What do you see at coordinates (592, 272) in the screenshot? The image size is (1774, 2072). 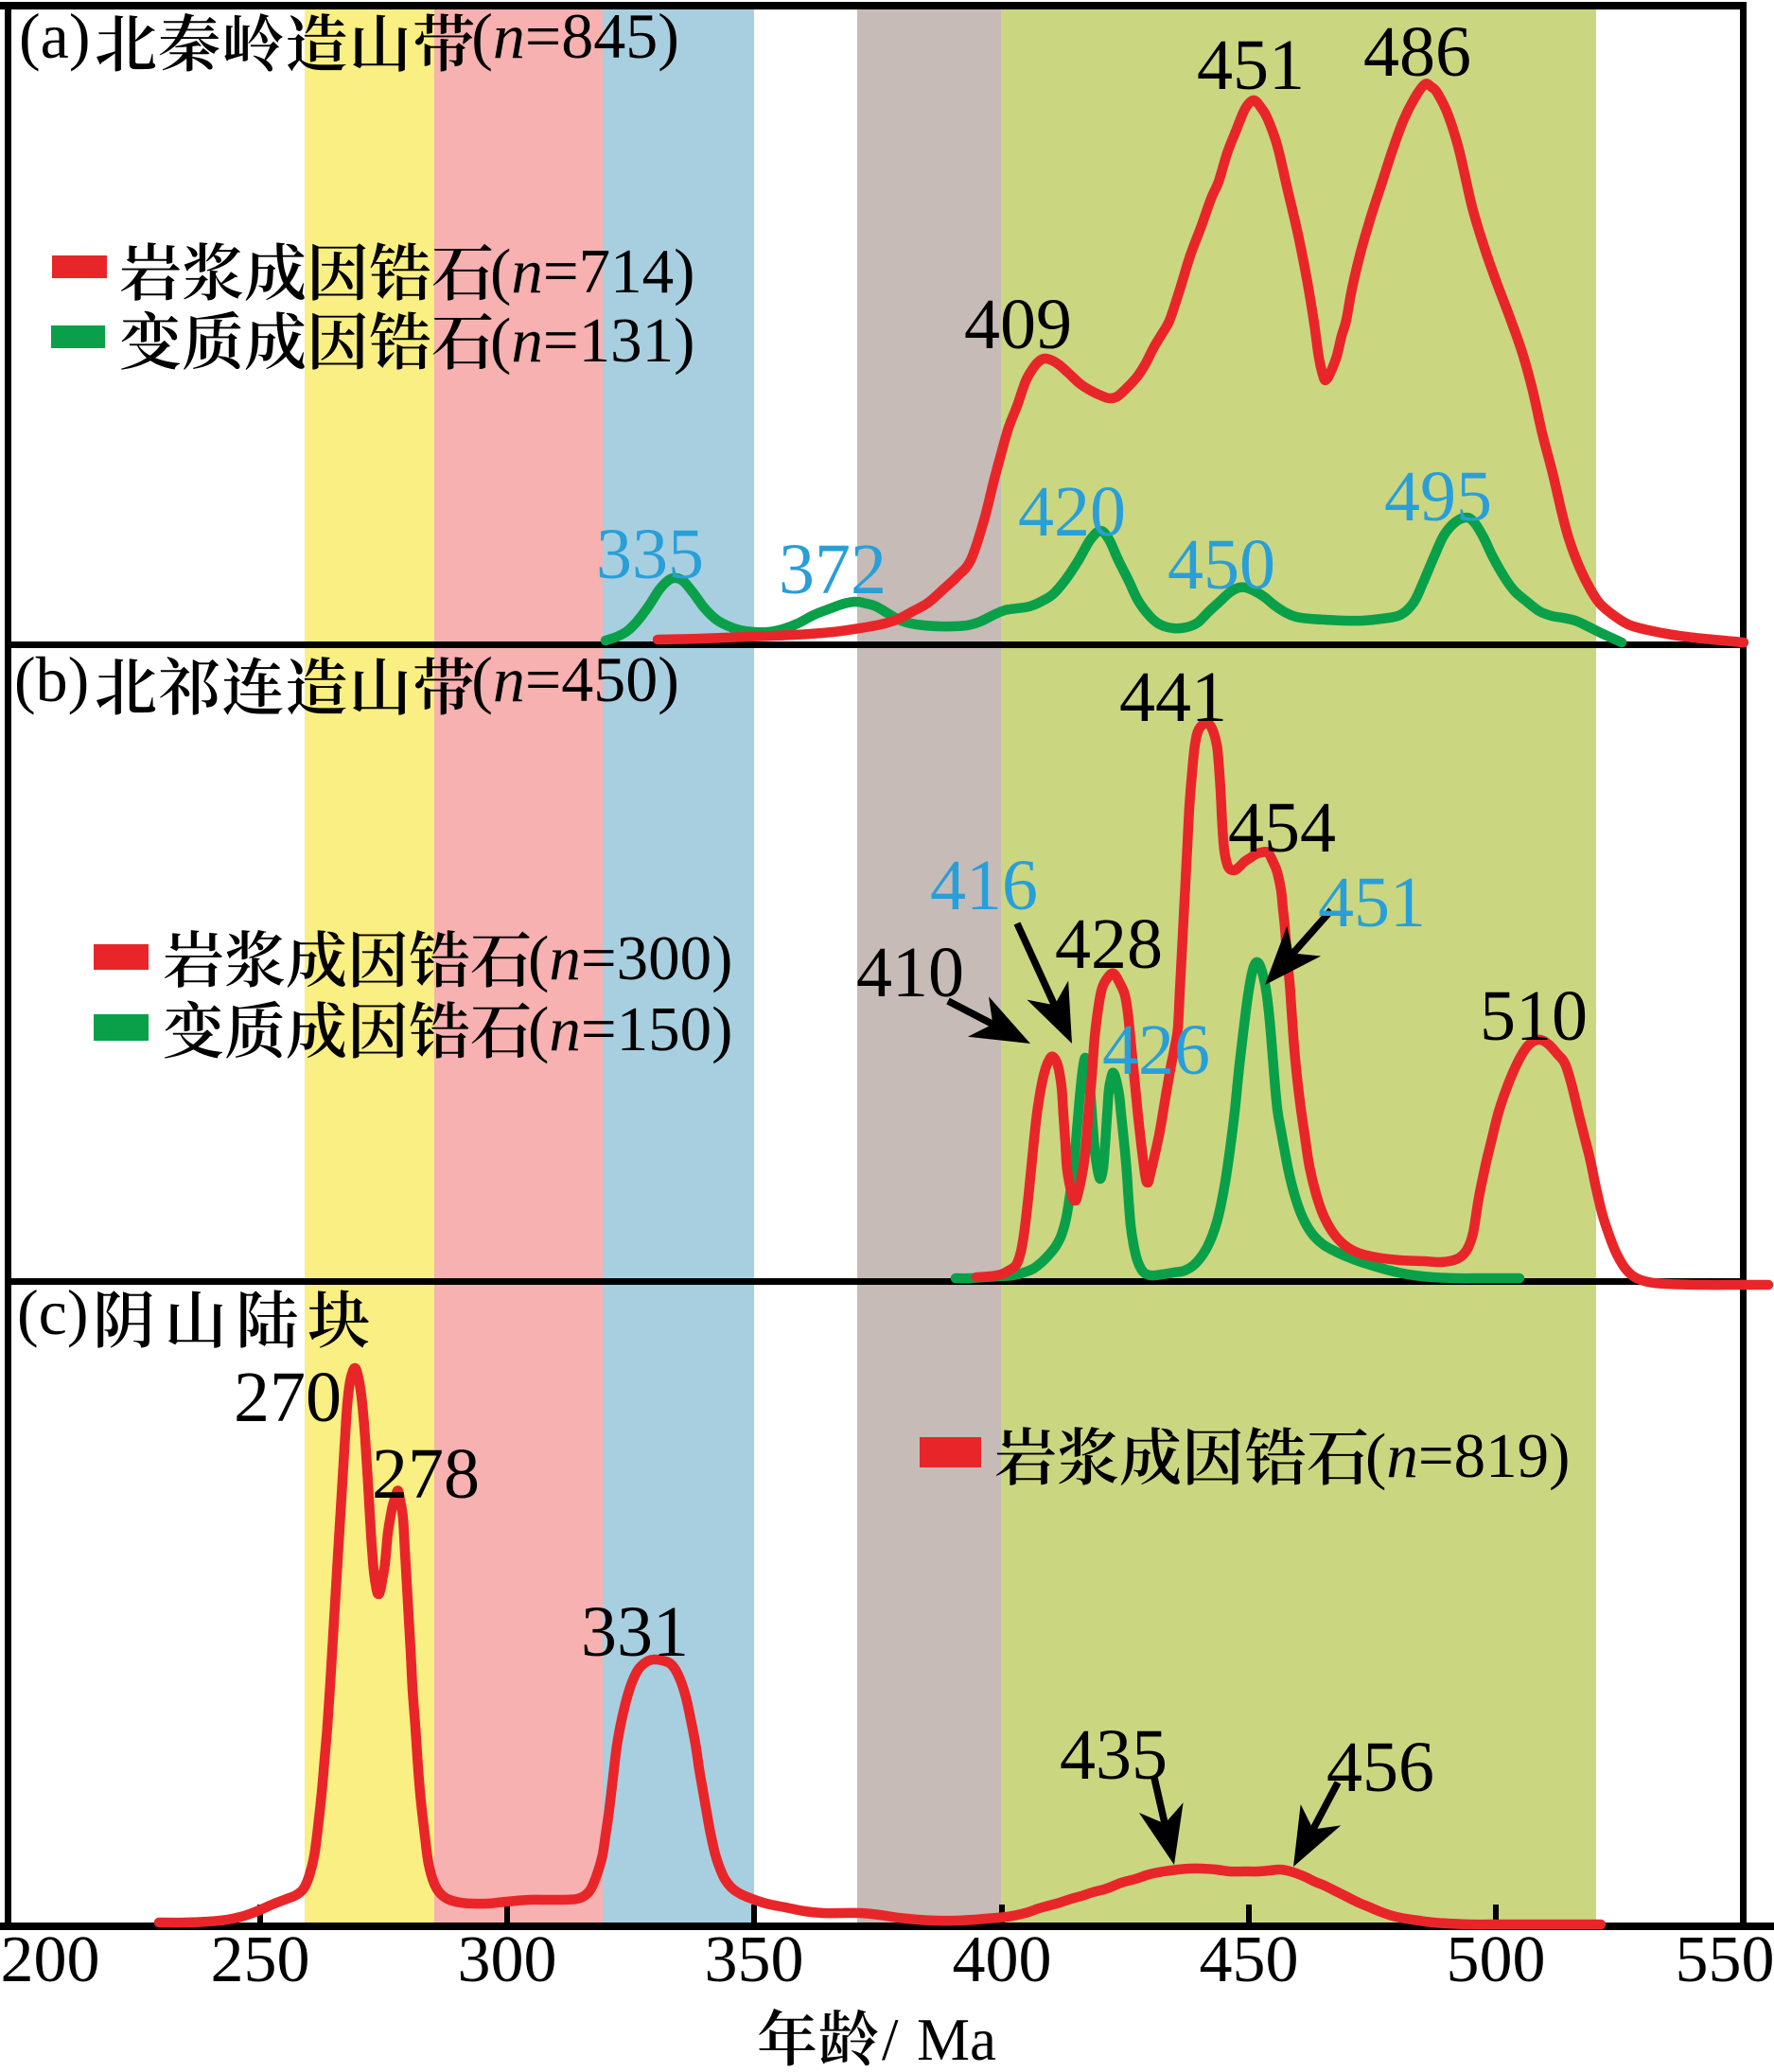 I see `svg-text: (n=714)` at bounding box center [592, 272].